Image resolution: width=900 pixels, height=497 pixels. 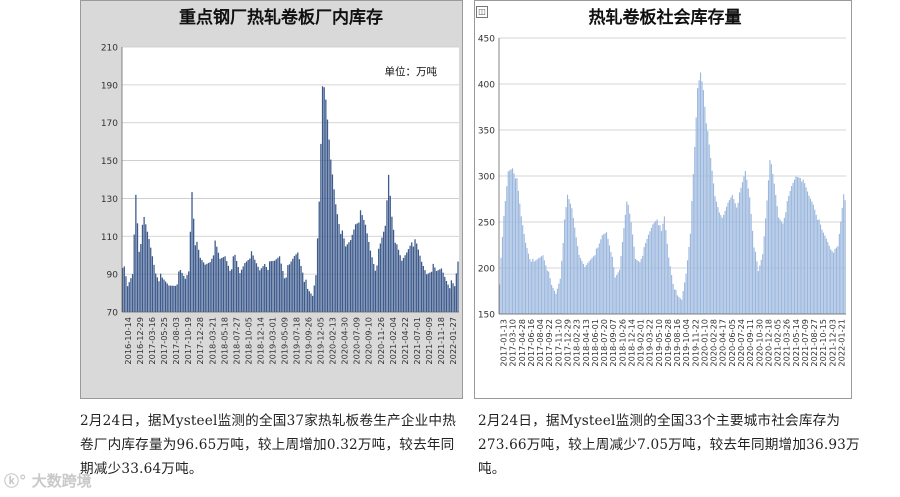 What do you see at coordinates (109, 162) in the screenshot?
I see `y-tick-label: 150` at bounding box center [109, 162].